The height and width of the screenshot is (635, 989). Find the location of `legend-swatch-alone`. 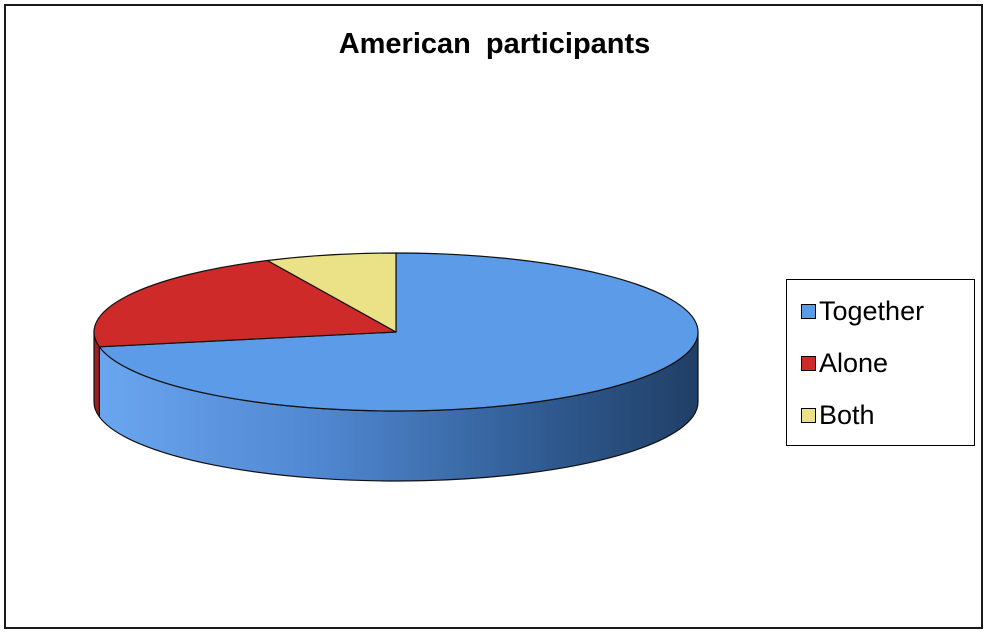

legend-swatch-alone is located at coordinates (808, 363).